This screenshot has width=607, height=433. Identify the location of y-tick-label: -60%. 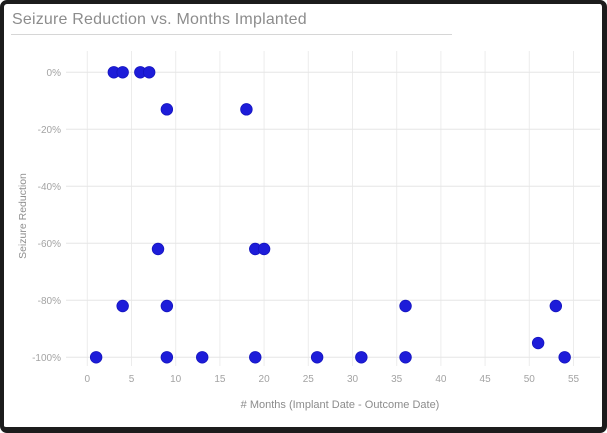
(49, 244).